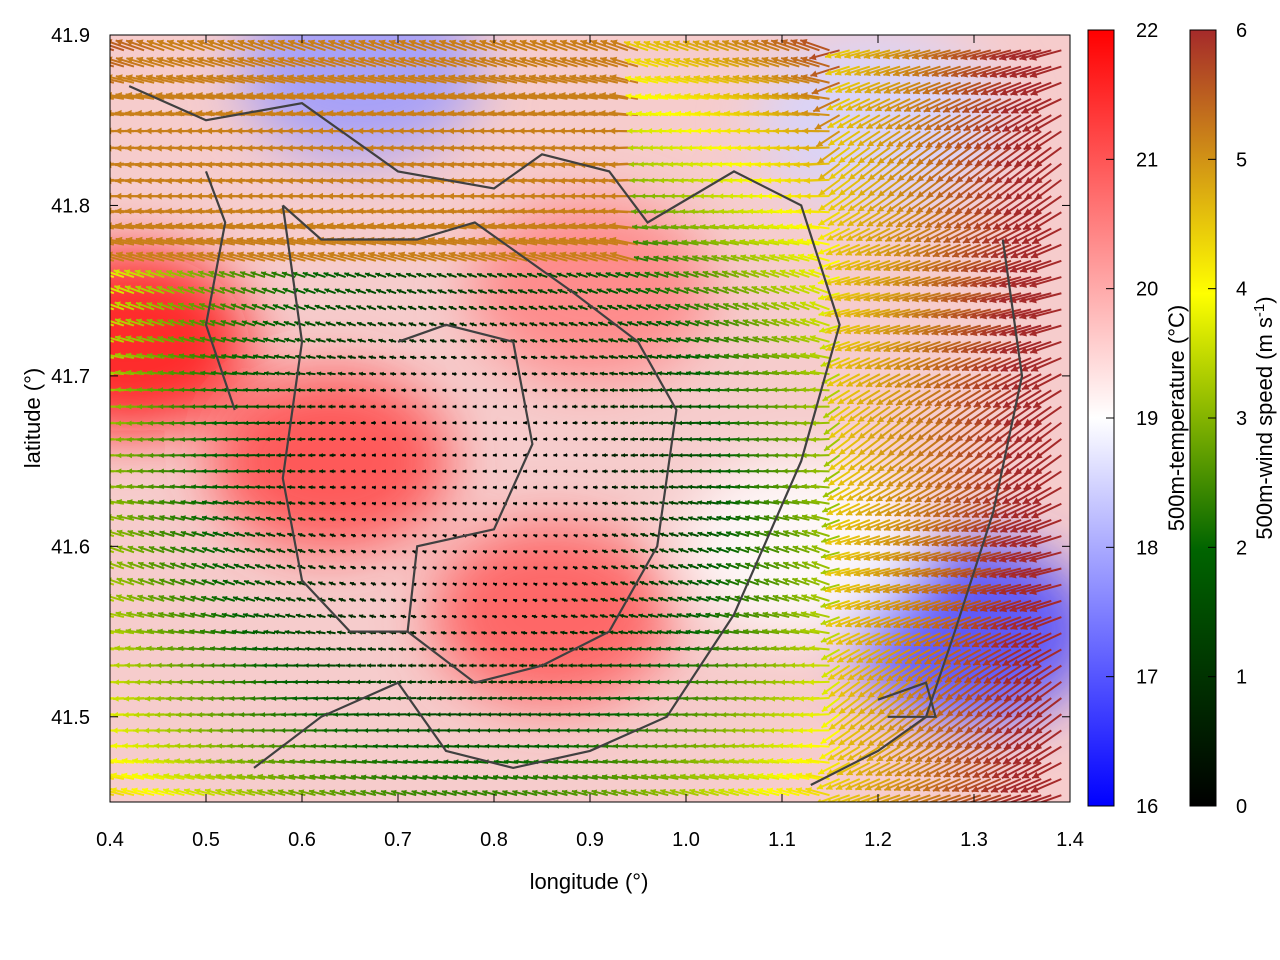 The height and width of the screenshot is (960, 1280). Describe the element at coordinates (1241, 31) in the screenshot. I see `wind-speed-colorbar-tick-label: 6` at that location.